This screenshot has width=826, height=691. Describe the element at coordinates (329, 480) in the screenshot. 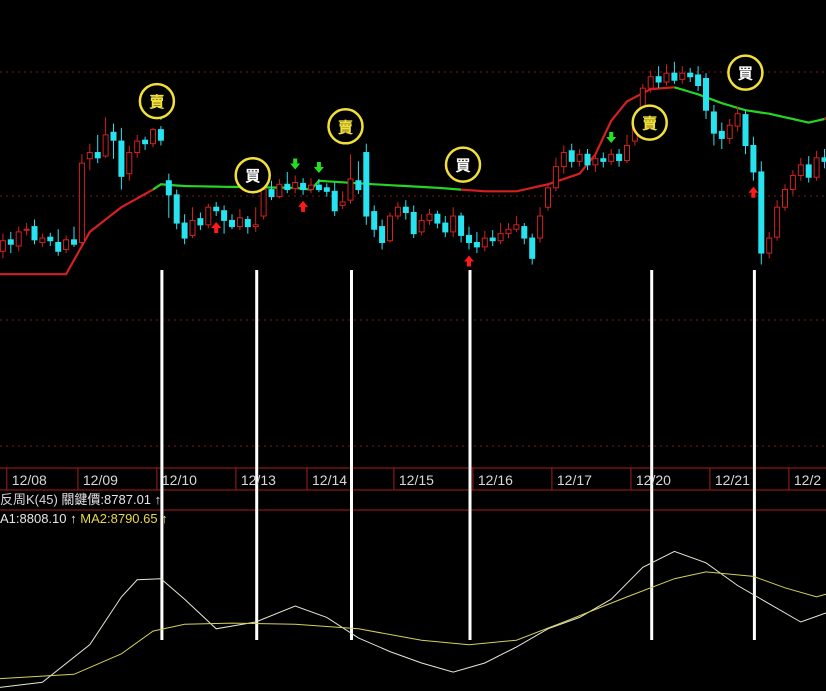

I see `date-tick-label: 12/14` at that location.